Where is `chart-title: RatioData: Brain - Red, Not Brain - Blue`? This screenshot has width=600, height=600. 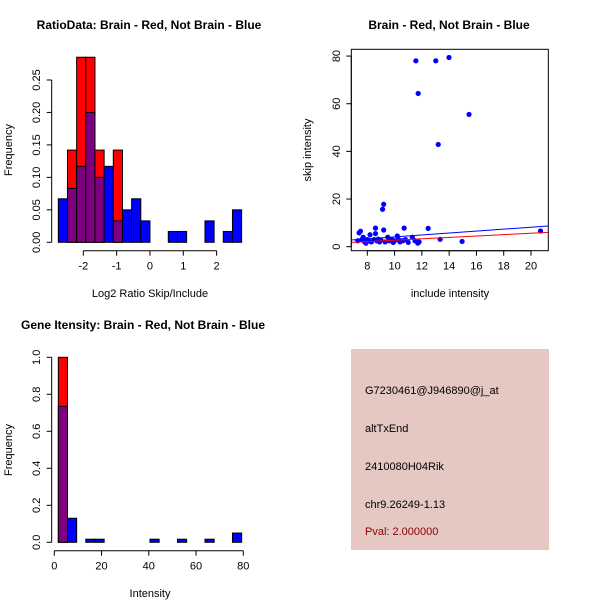
chart-title: RatioData: Brain - Red, Not Brain - Blue is located at coordinates (149, 25).